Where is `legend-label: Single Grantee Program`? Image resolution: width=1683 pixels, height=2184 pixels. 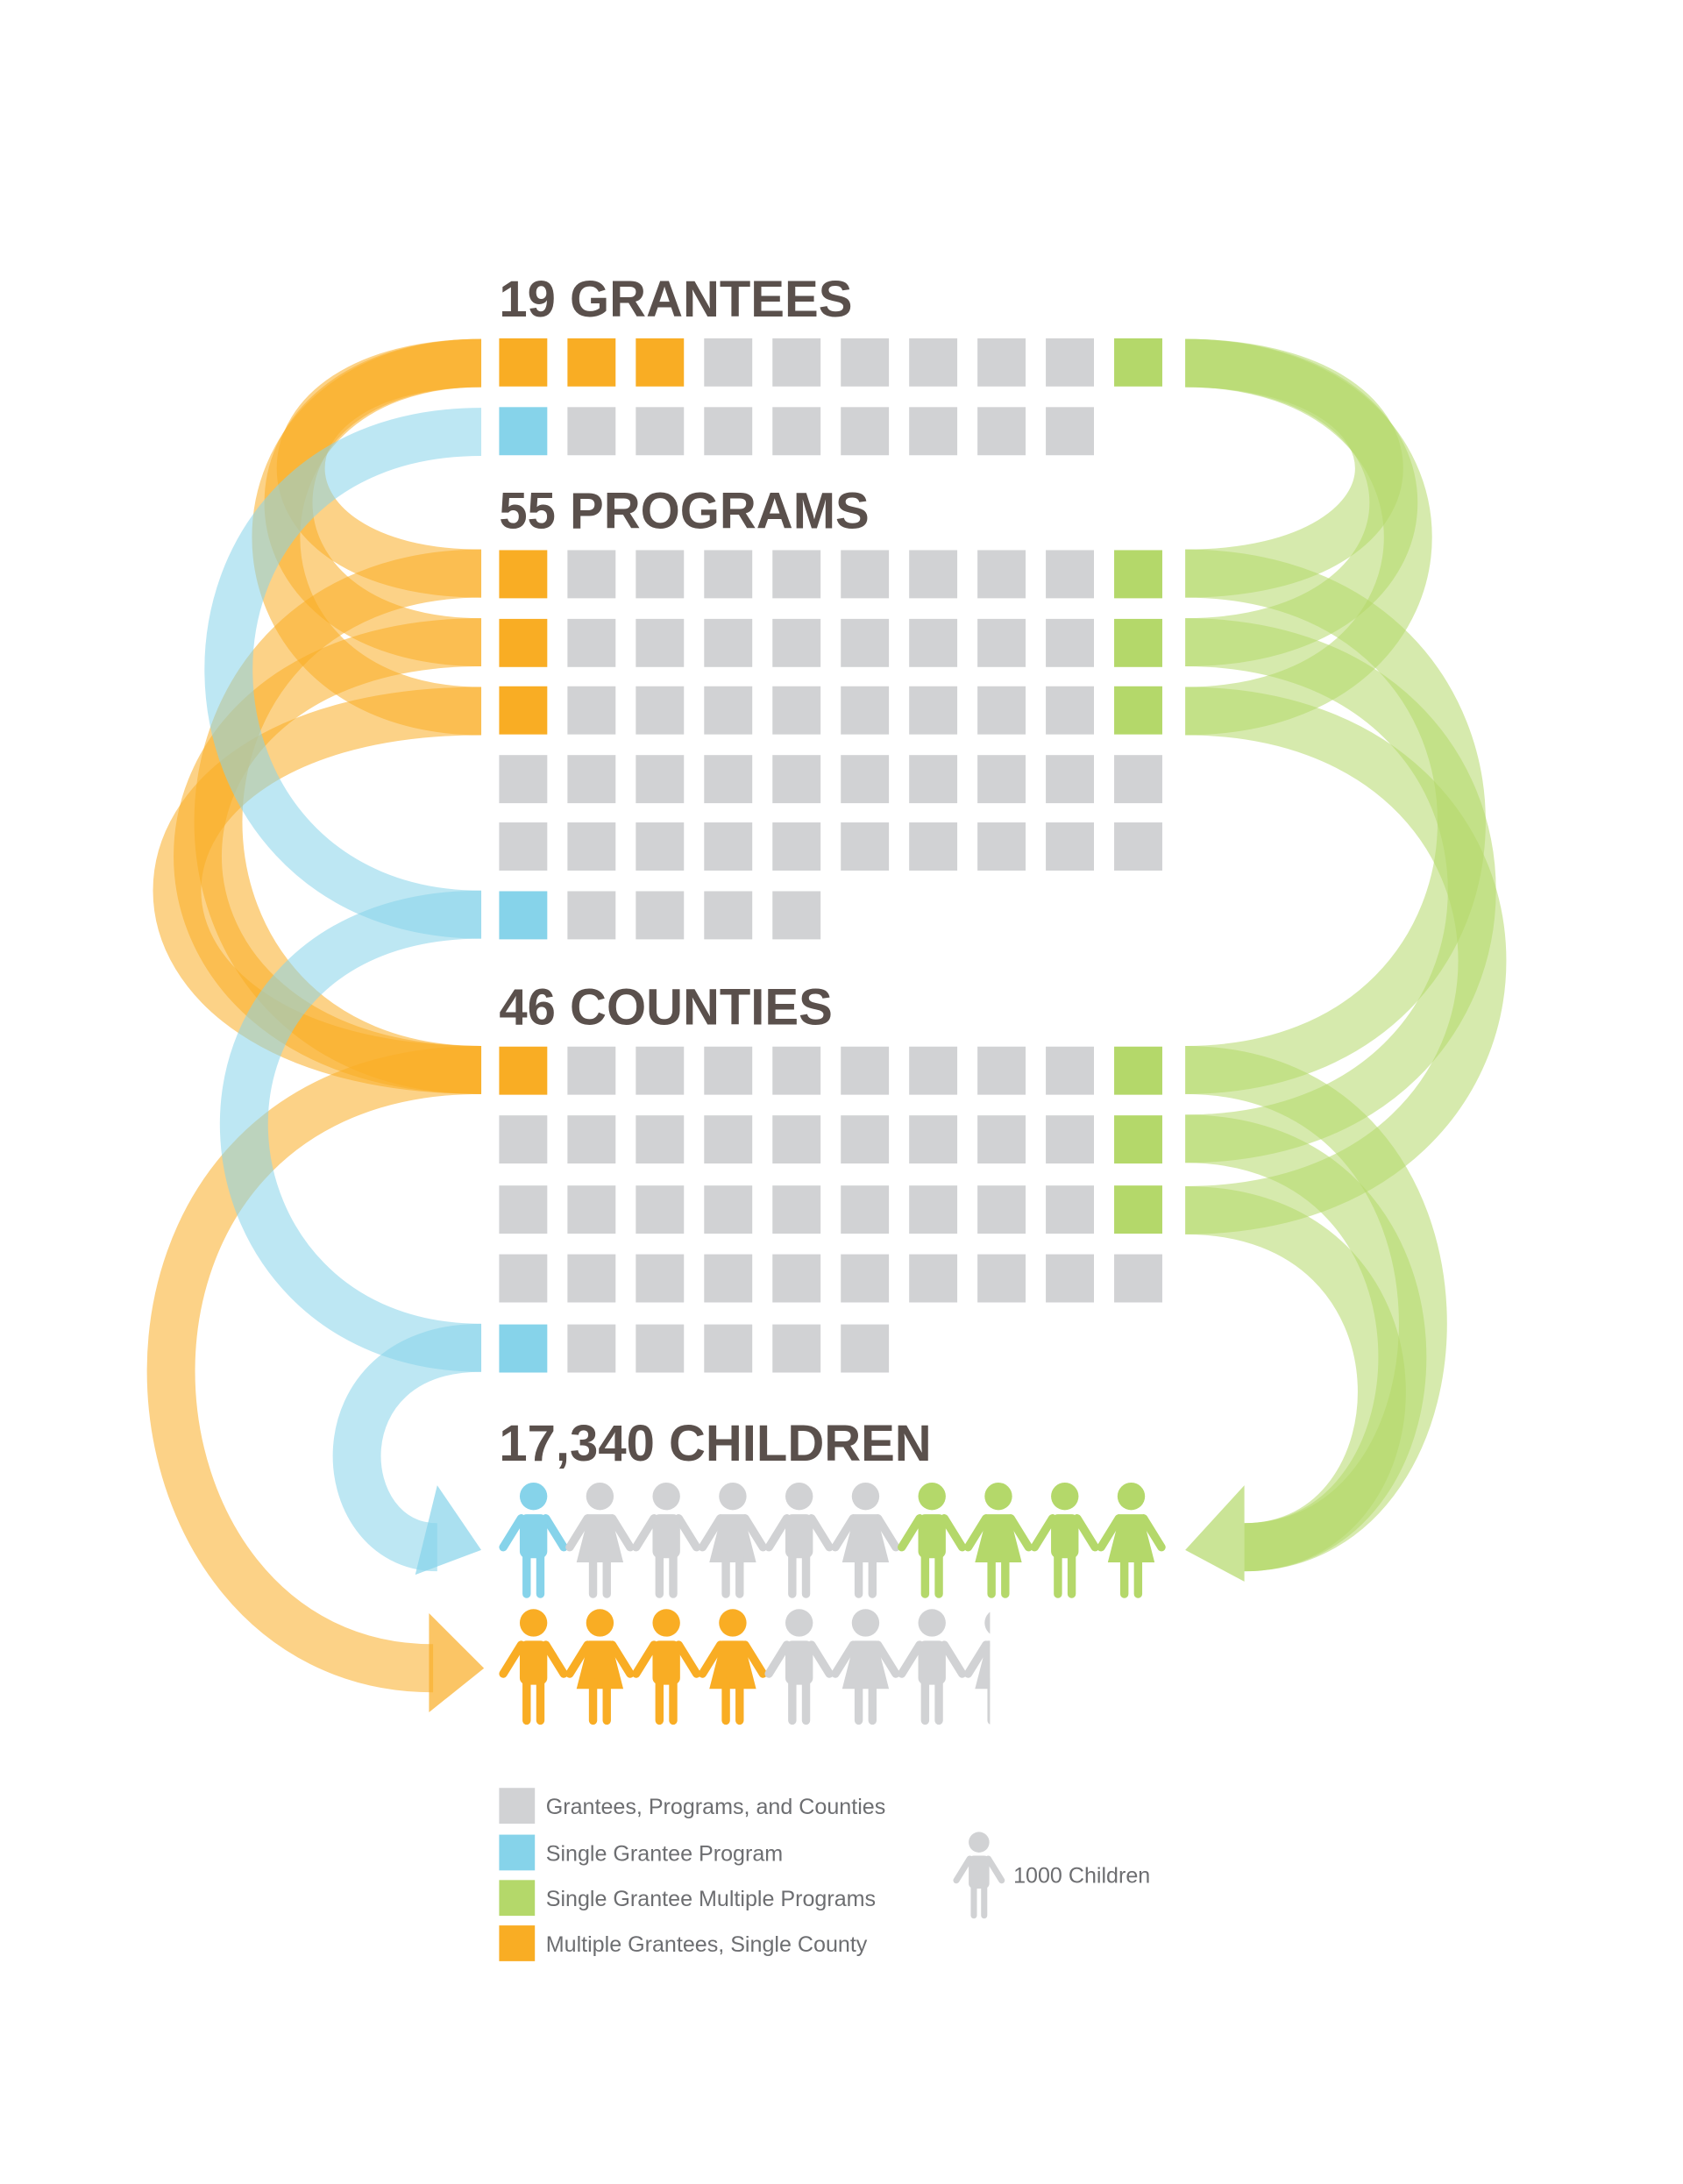
legend-label: Single Grantee Program is located at coordinates (664, 1853).